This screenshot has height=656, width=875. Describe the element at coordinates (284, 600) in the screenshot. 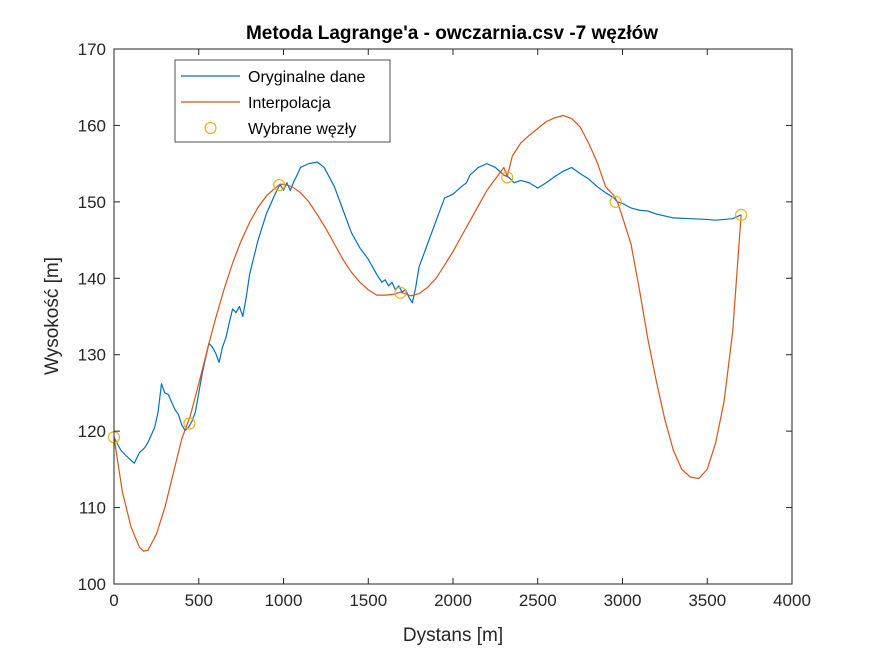

I see `x-tick-label: 1000` at that location.